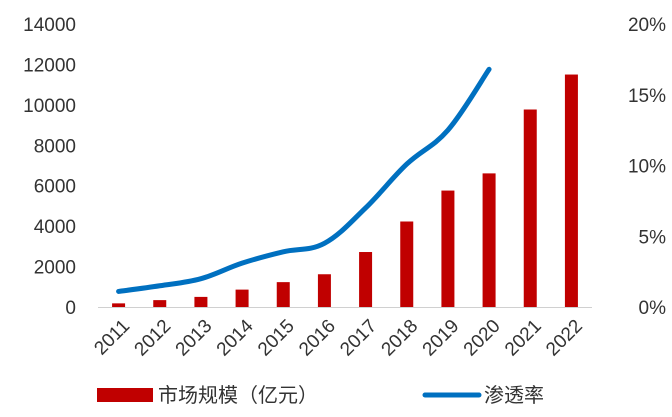  Describe the element at coordinates (49, 65) in the screenshot. I see `y-left-tick-label: 12000` at that location.